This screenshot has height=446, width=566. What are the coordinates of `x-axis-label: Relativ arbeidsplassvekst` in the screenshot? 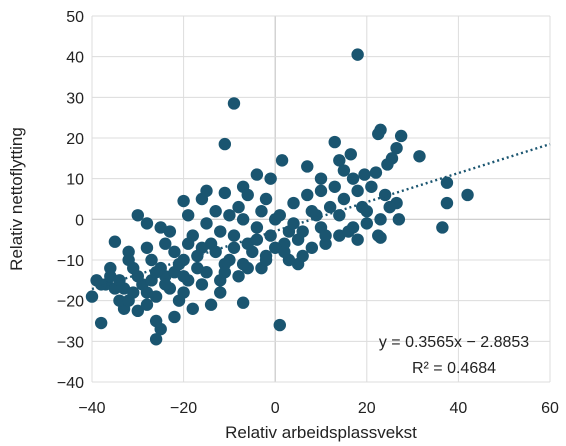 It's located at (321, 432).